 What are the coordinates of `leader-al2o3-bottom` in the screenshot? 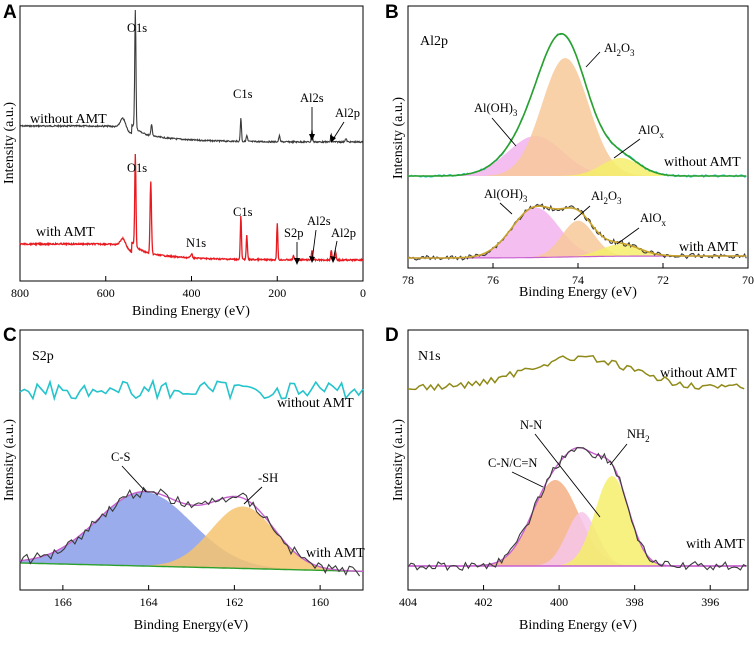 It's located at (582, 213).